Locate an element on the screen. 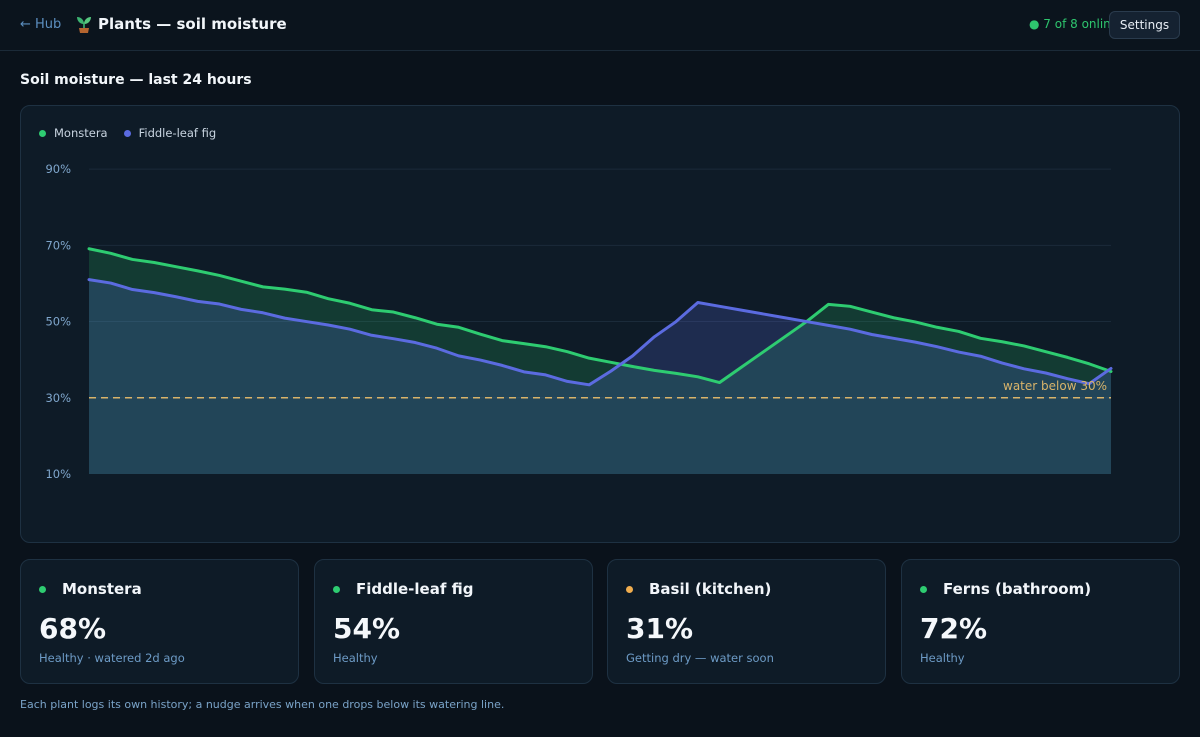 Image resolution: width=1200 pixels, height=737 pixels. legend-swatch-fiddle-leaf-fig is located at coordinates (127, 133).